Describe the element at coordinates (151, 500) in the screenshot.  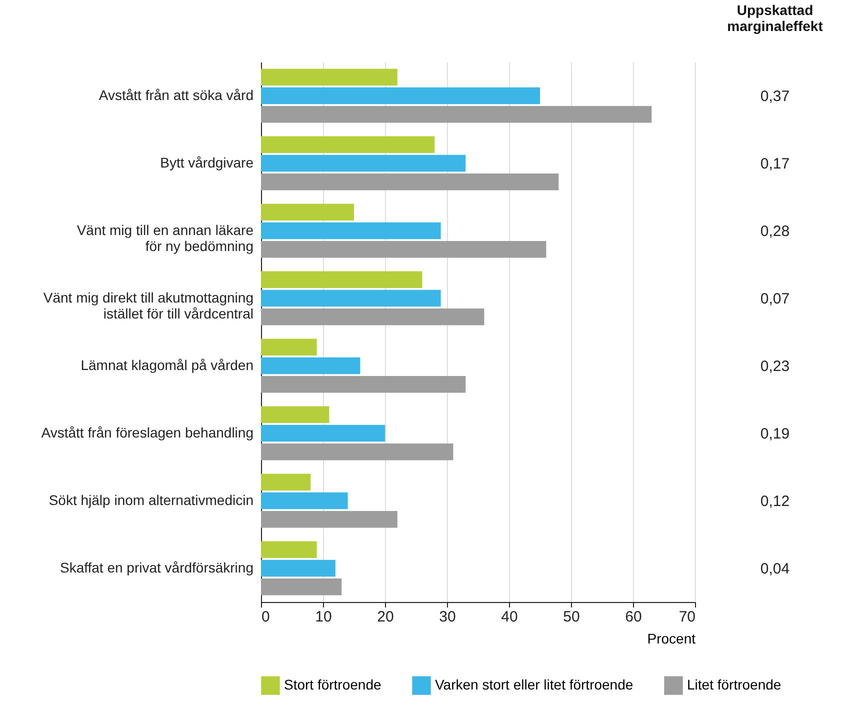
I see `y-tick-label: Sökt hjälp inom alternativmedicin` at that location.